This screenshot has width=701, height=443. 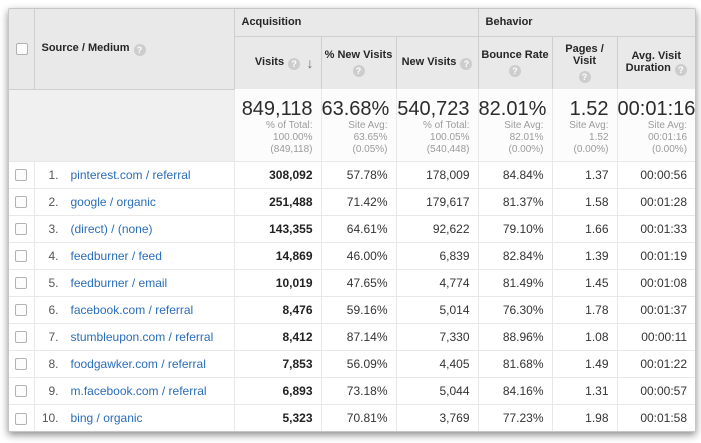 What do you see at coordinates (589, 109) in the screenshot?
I see `summary-pages-visit-value: 1.52` at bounding box center [589, 109].